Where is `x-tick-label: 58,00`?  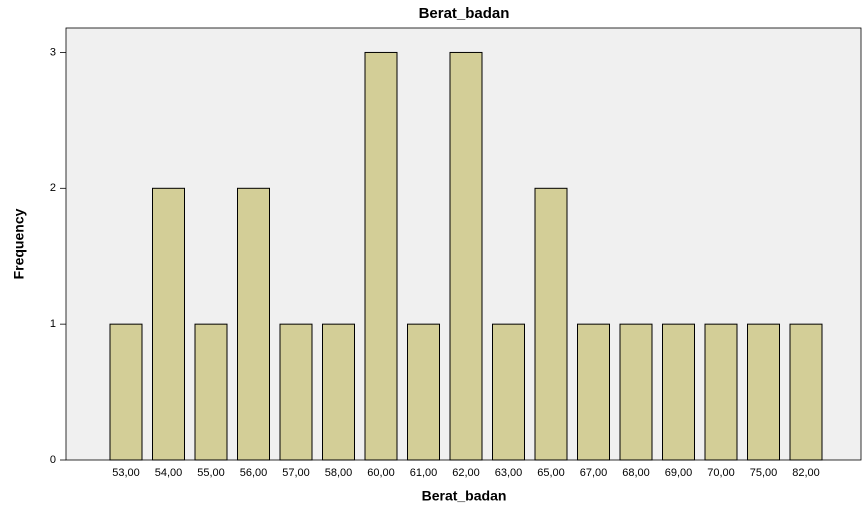 x-tick-label: 58,00 is located at coordinates (339, 473).